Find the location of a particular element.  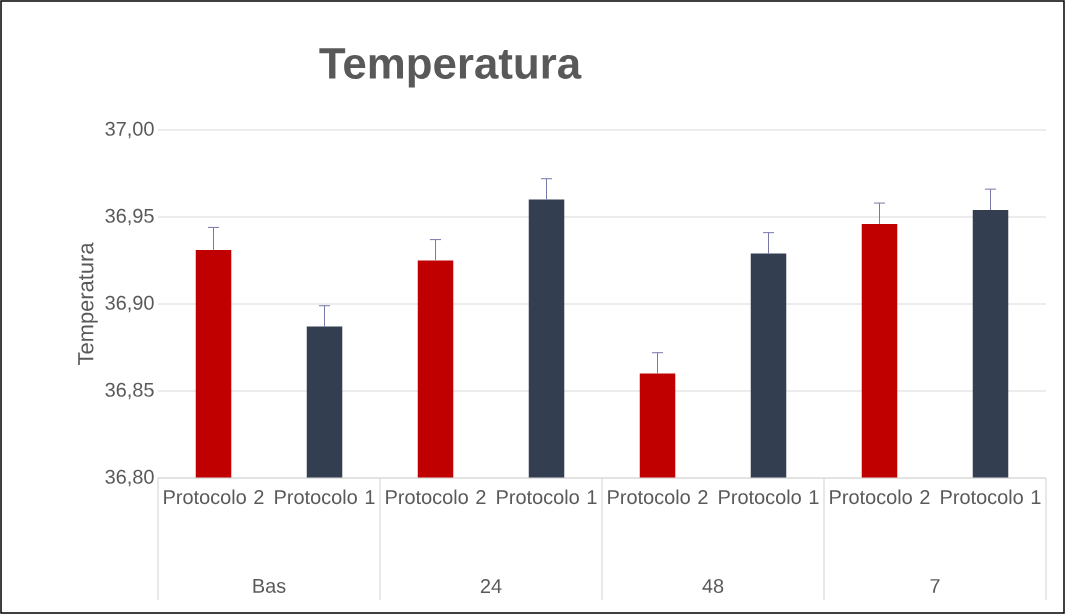

text: Bas is located at coordinates (269, 586).